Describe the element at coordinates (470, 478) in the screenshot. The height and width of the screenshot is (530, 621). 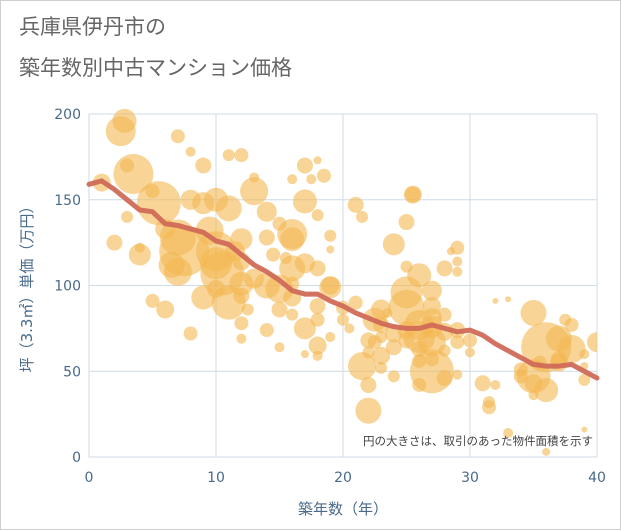
I see `x-tick-label: 30` at that location.